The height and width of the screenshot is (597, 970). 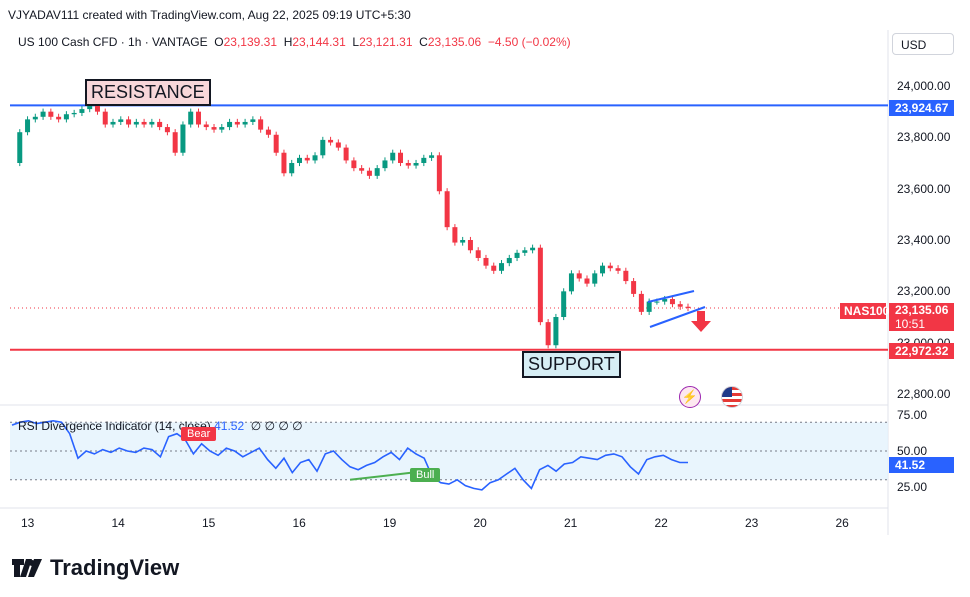 What do you see at coordinates (118, 523) in the screenshot?
I see `time-tick-label: 14` at bounding box center [118, 523].